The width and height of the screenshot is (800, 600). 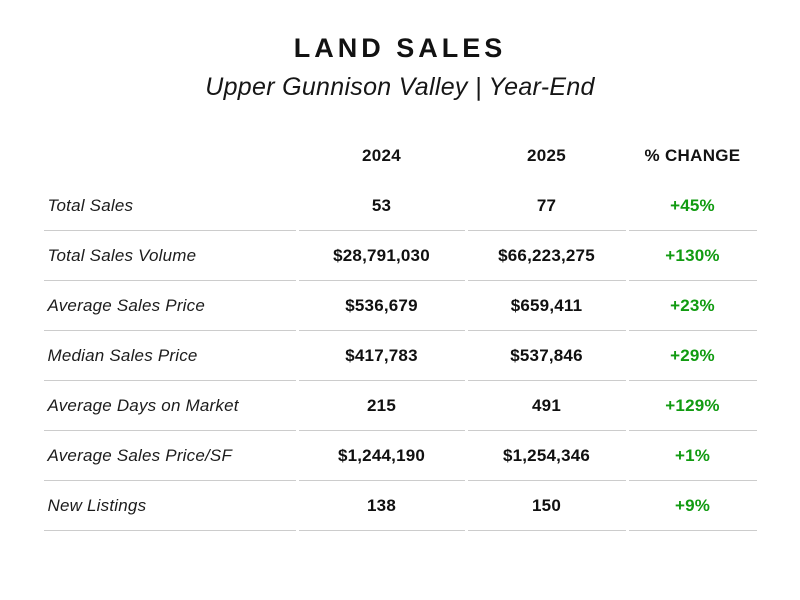 I want to click on percent-change: +1%, so click(x=692, y=456).